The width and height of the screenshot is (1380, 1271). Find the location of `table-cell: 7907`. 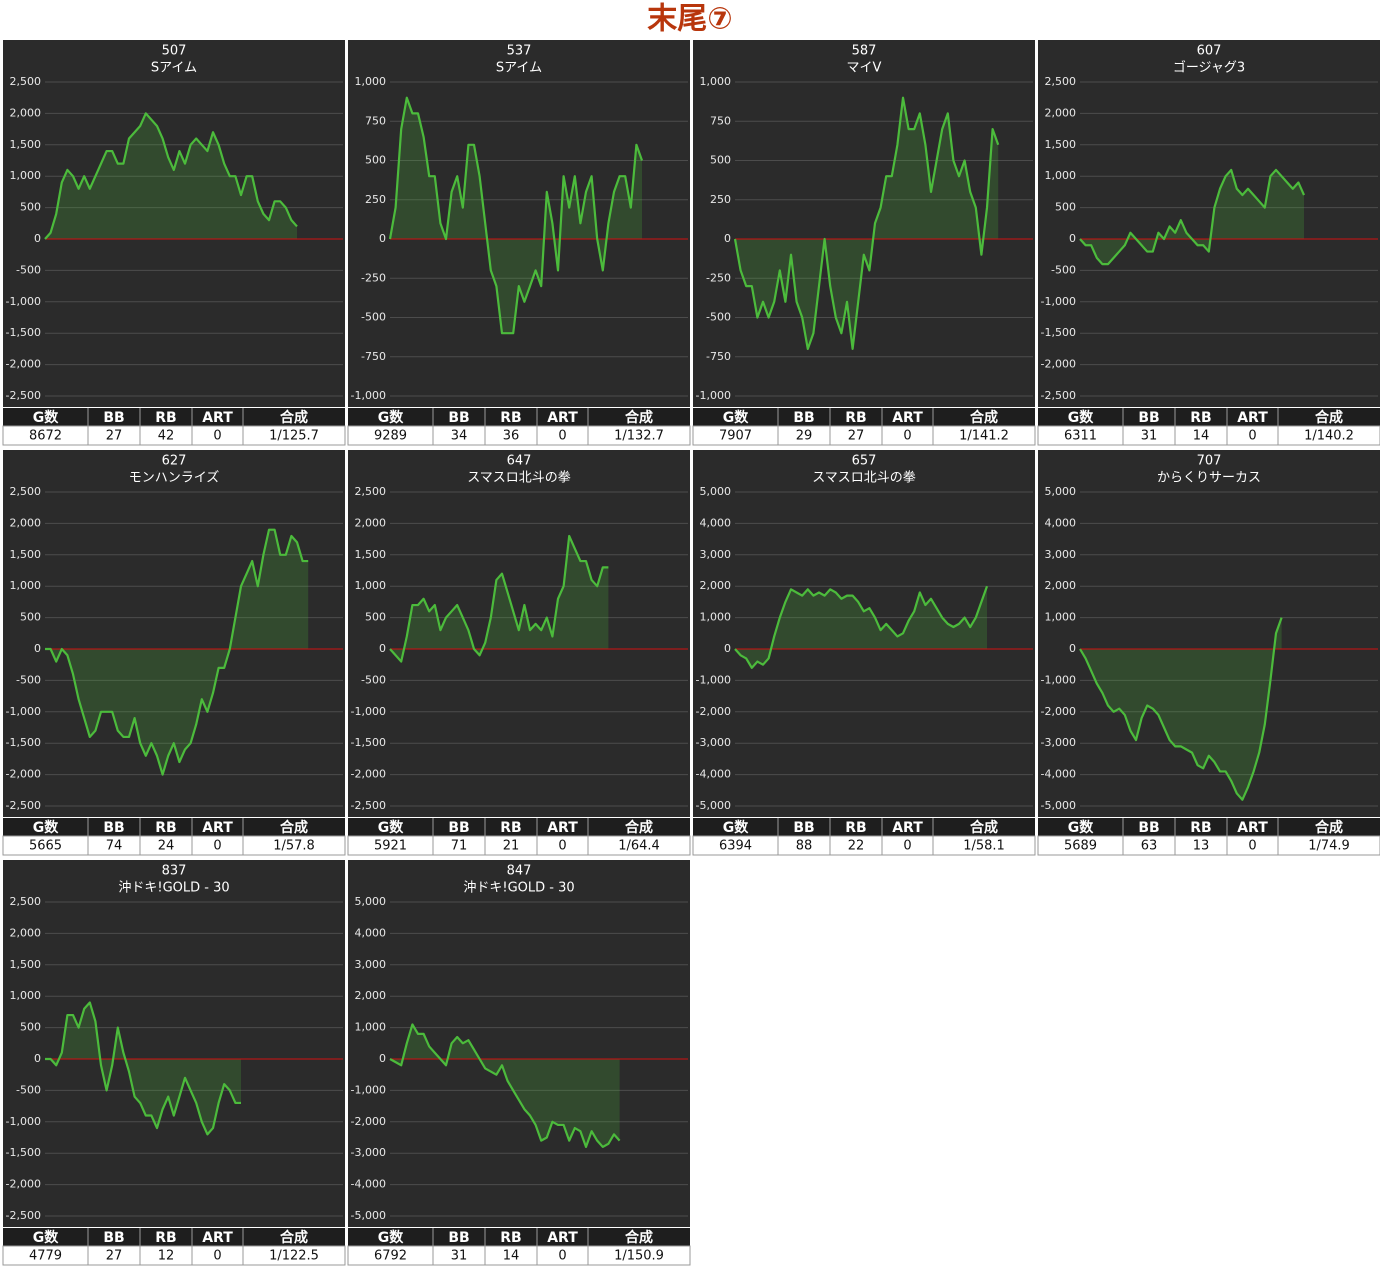

table-cell: 7907 is located at coordinates (735, 436).